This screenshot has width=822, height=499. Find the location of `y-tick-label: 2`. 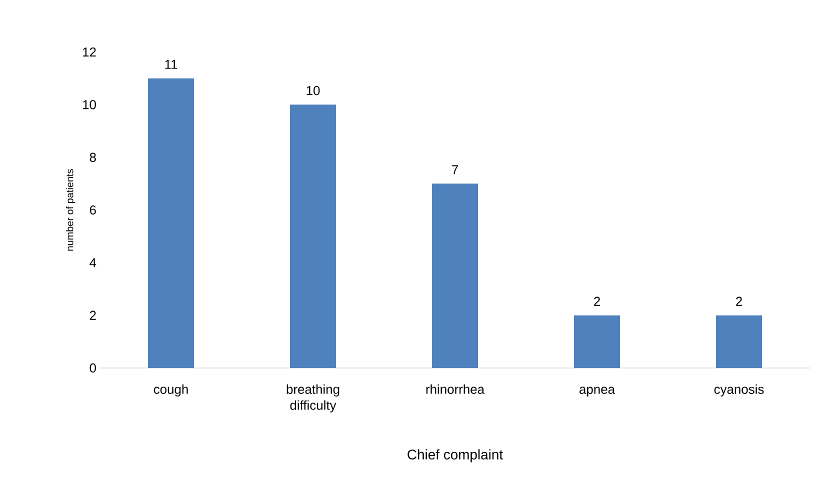

y-tick-label: 2 is located at coordinates (93, 315).